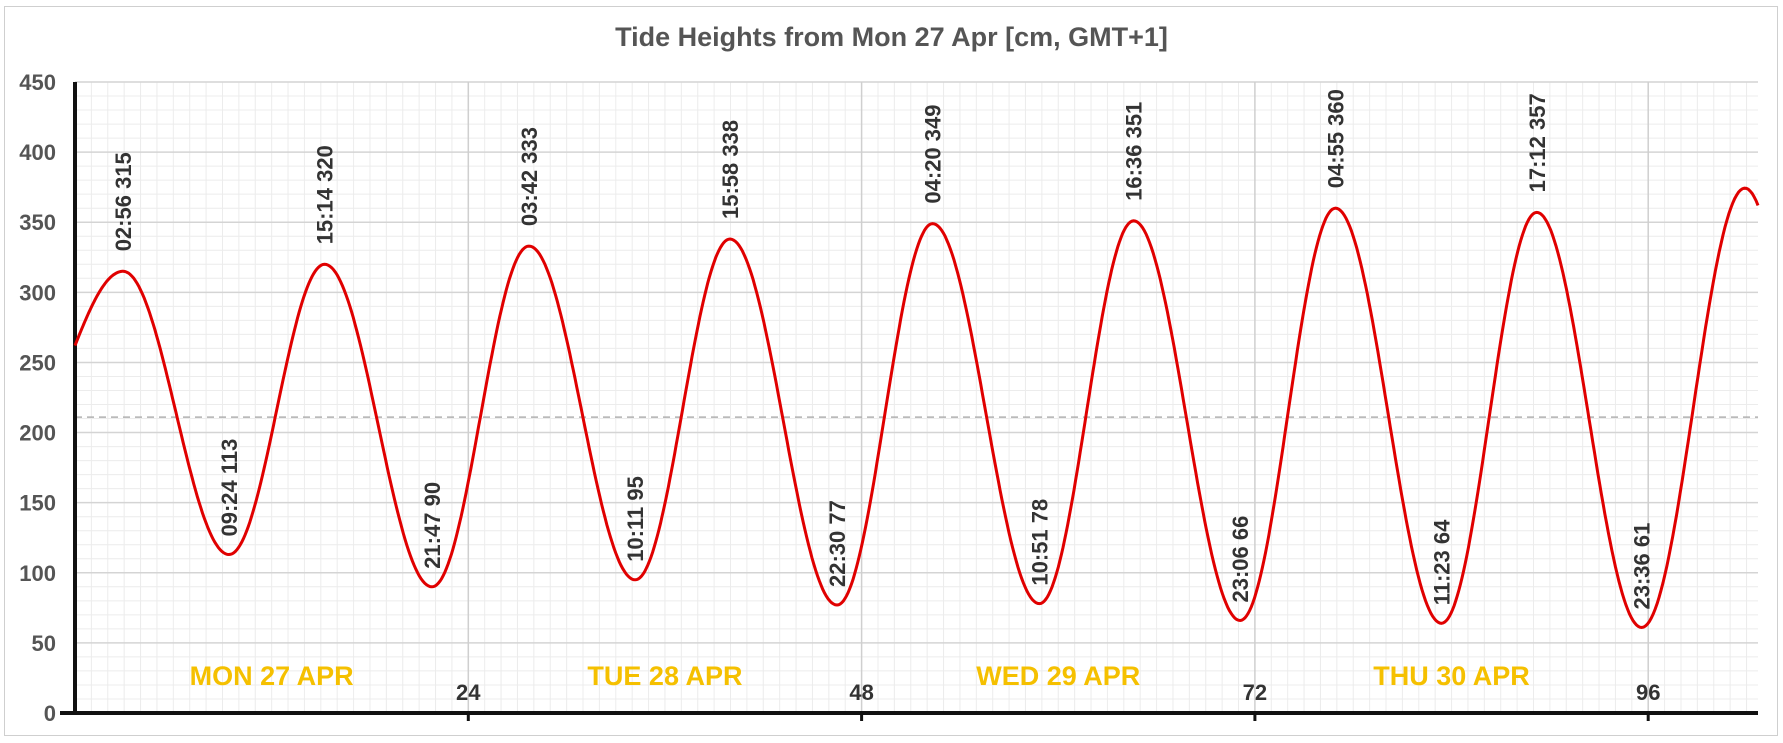 The width and height of the screenshot is (1783, 743). Describe the element at coordinates (861, 692) in the screenshot. I see `x-tick-label: 48` at that location.